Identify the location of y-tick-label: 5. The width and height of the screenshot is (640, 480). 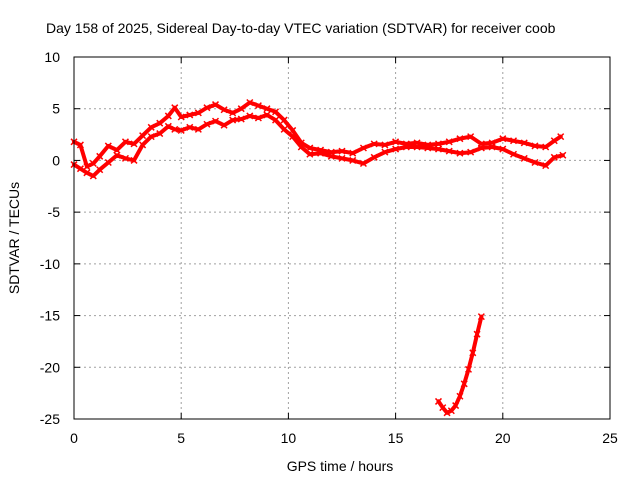
(56, 109).